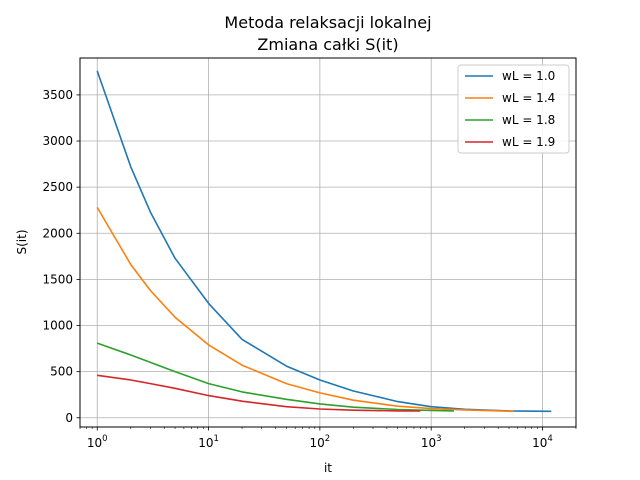 Image resolution: width=640 pixels, height=480 pixels. I want to click on legend-entry-label: wL = 1.0, so click(528, 76).